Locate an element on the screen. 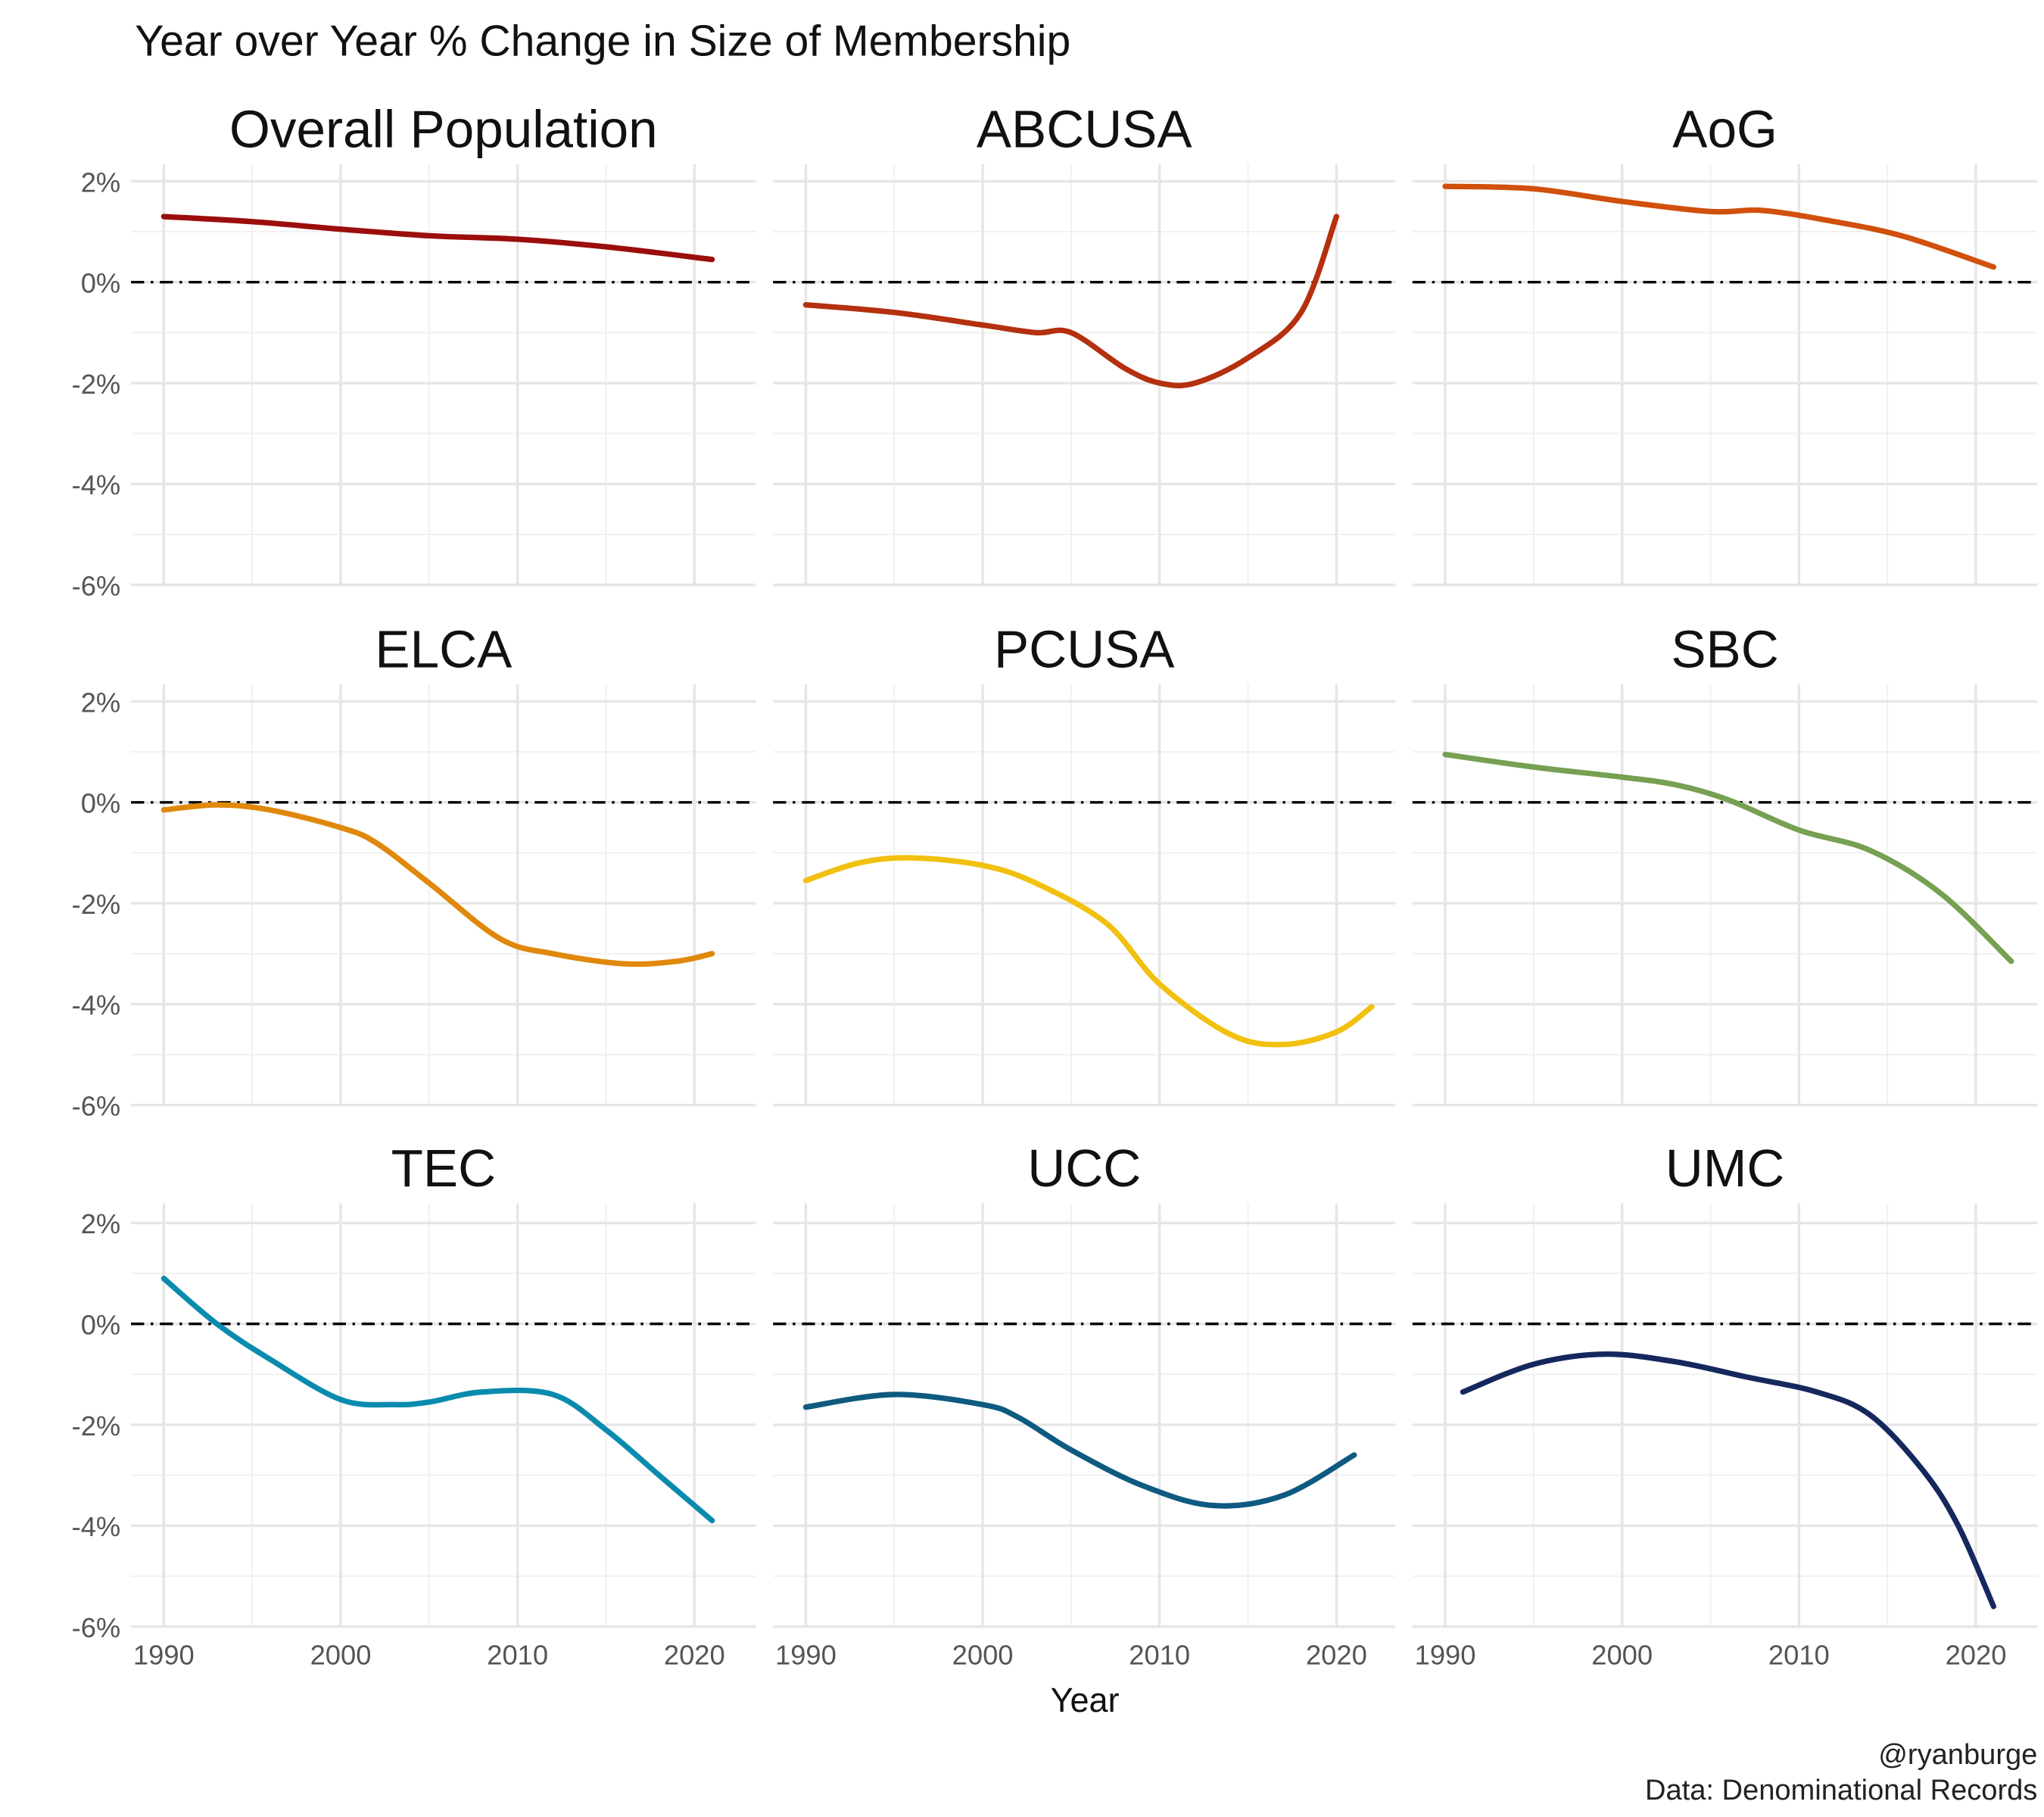  facet-title: UCC is located at coordinates (1084, 1168).